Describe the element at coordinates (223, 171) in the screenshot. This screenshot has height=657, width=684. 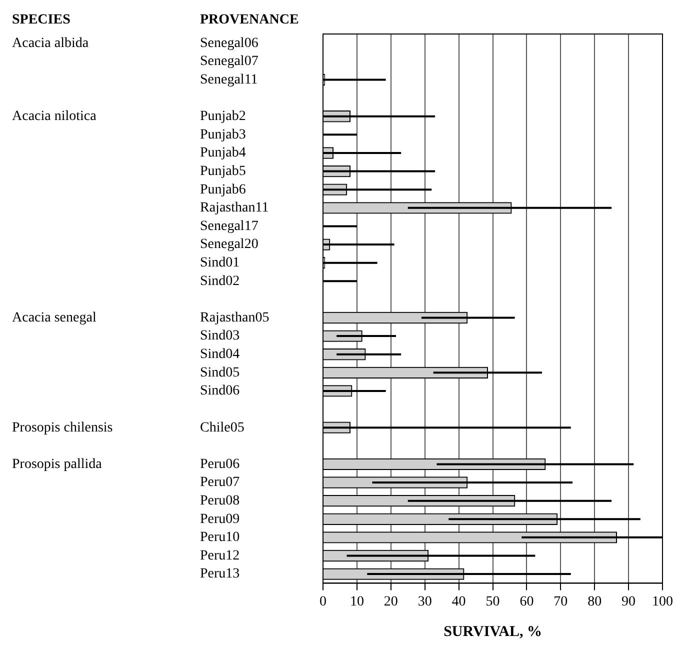
I see `y-tick-label: Punjab5` at that location.